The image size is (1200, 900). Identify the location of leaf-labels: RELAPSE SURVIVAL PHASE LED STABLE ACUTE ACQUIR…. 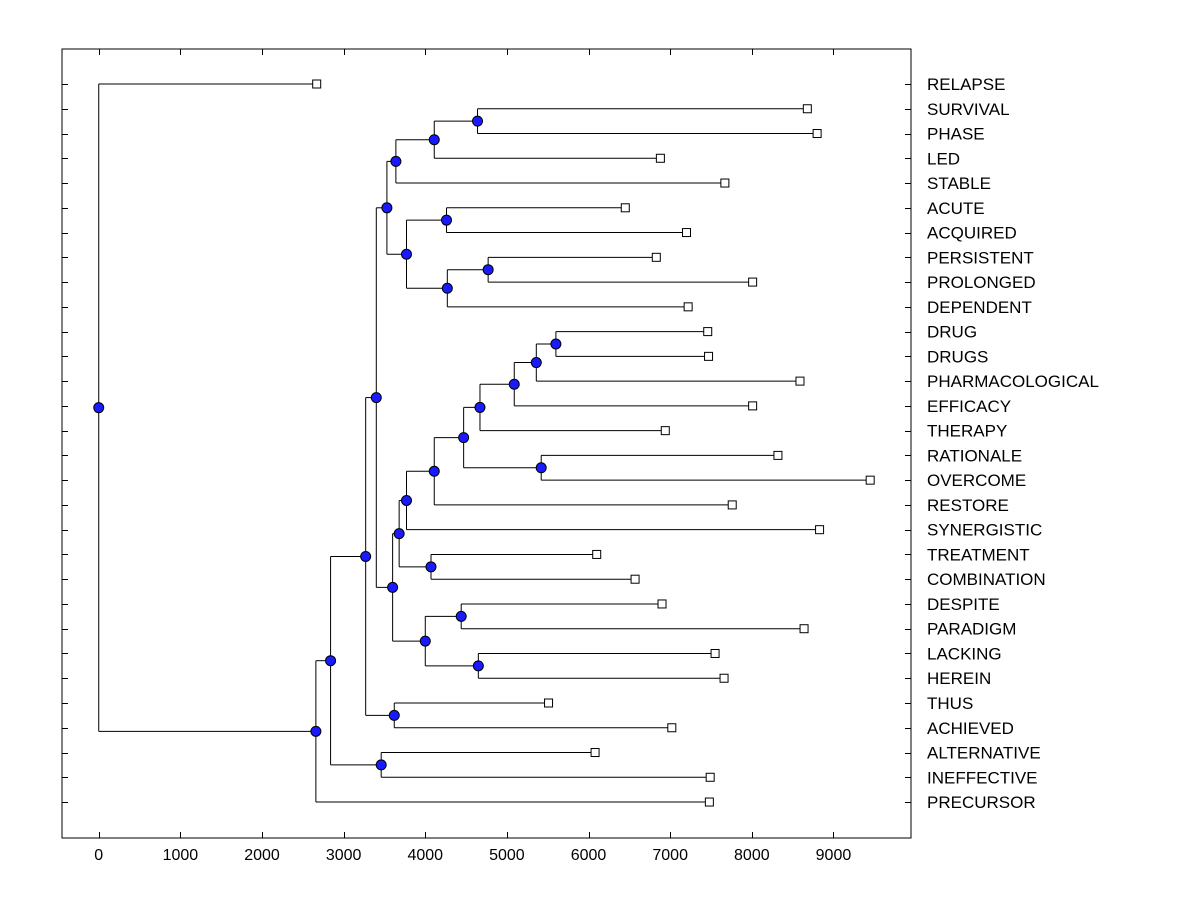
(1013, 443).